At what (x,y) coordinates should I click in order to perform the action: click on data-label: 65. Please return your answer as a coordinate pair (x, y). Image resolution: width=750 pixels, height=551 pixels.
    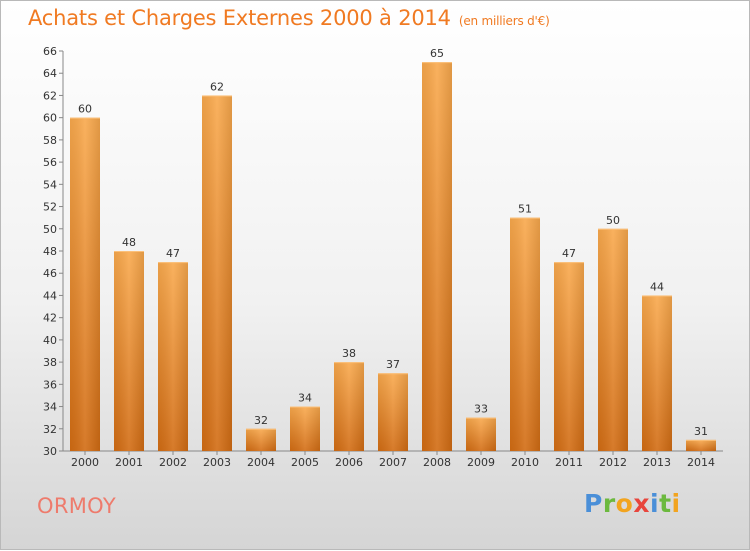
    Looking at the image, I should click on (437, 53).